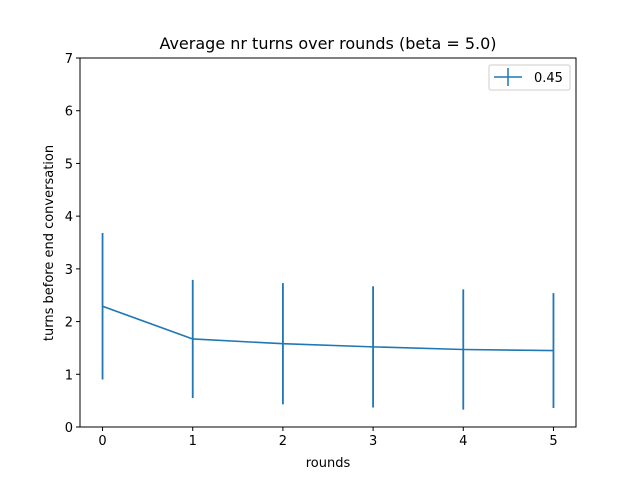 The image size is (640, 484). What do you see at coordinates (283, 441) in the screenshot?
I see `x-tick-label: 2` at bounding box center [283, 441].